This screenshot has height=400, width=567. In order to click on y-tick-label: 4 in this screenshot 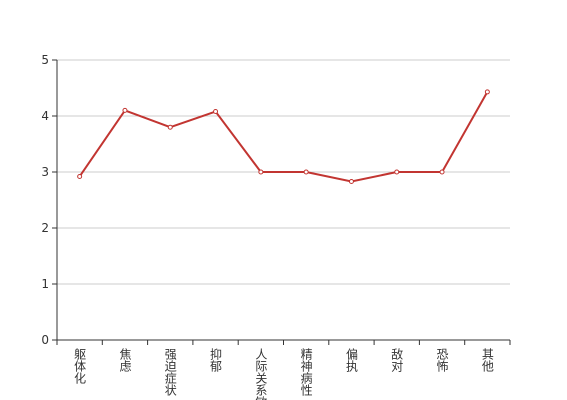, I will do `click(45, 116)`.